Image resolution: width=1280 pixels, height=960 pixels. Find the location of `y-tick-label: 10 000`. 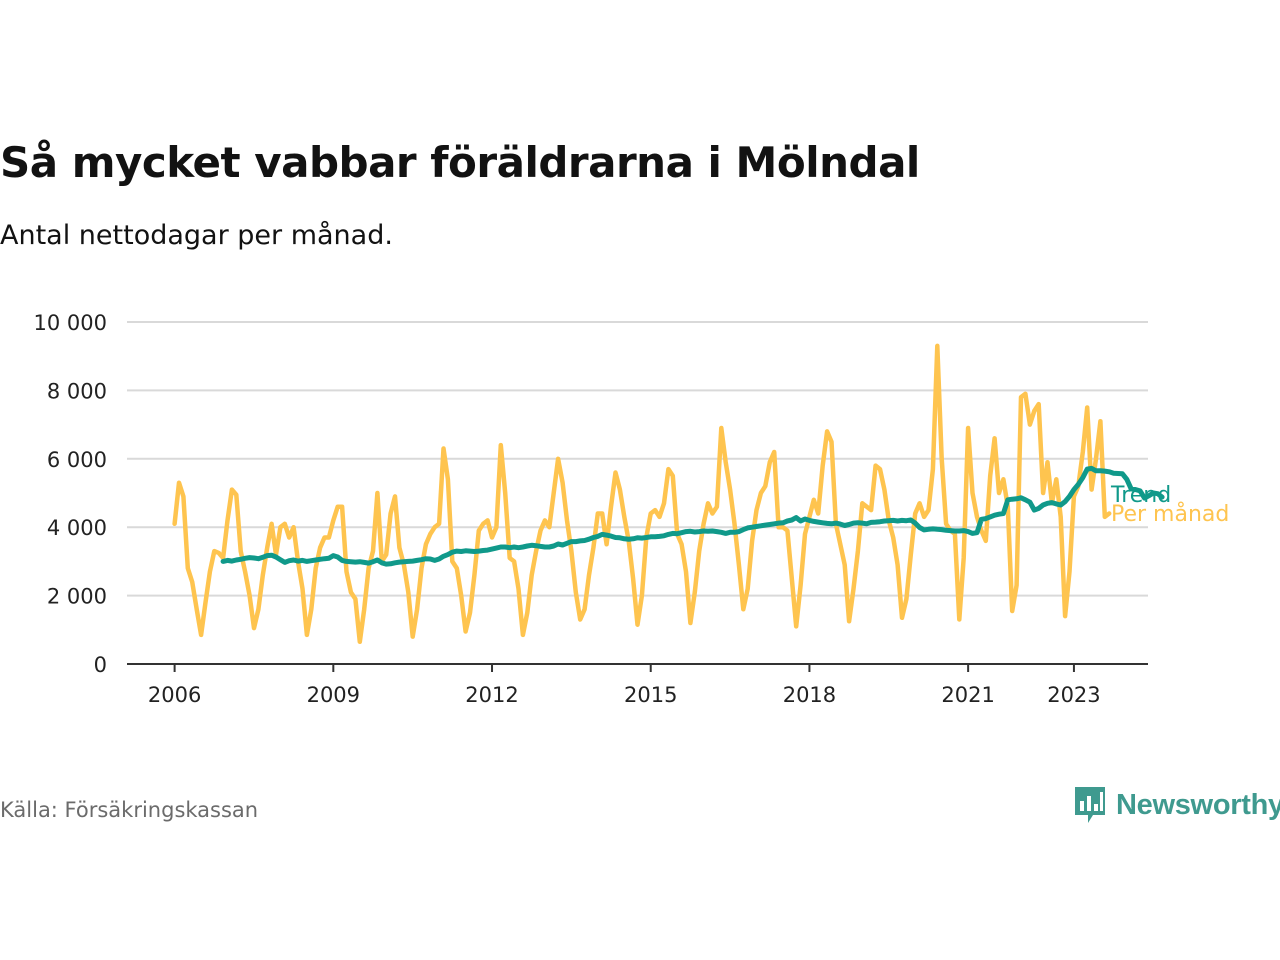

y-tick-label: 10 000 is located at coordinates (70, 323).